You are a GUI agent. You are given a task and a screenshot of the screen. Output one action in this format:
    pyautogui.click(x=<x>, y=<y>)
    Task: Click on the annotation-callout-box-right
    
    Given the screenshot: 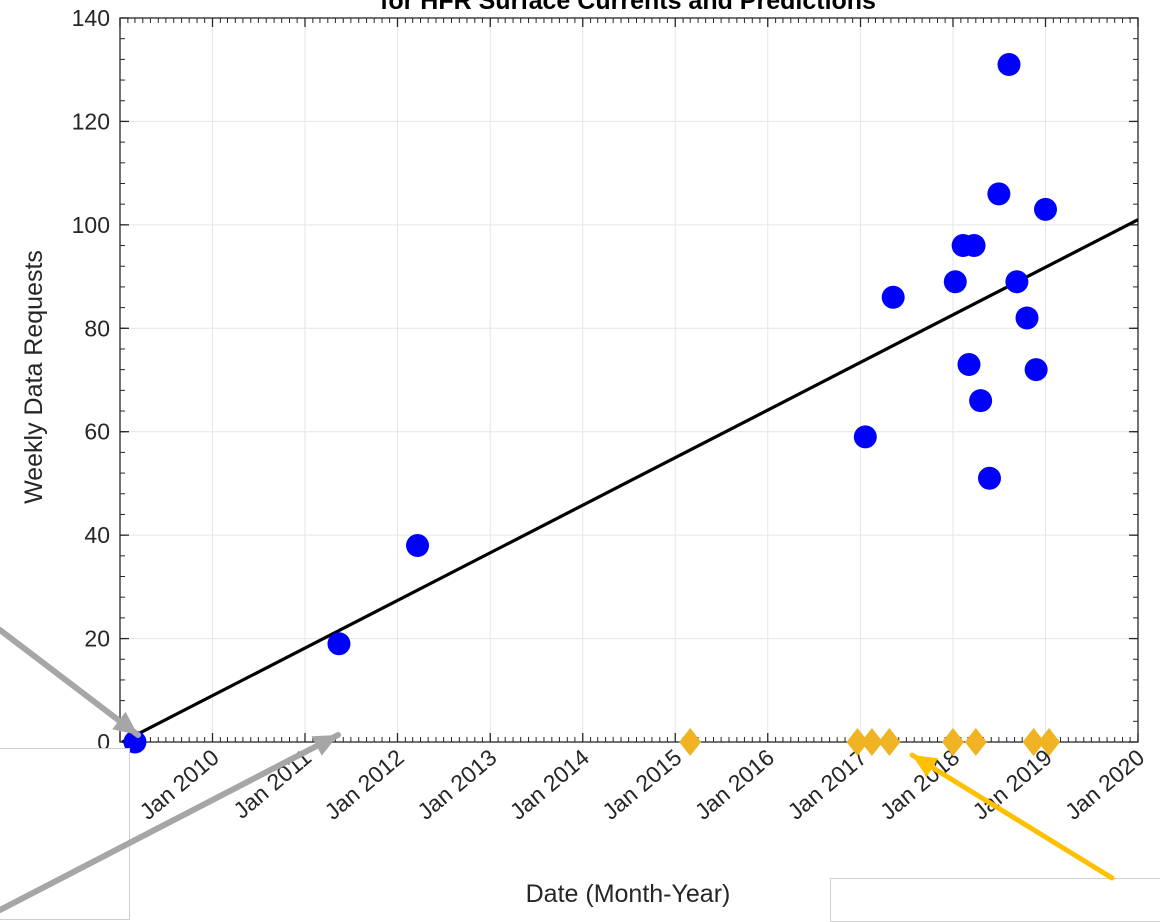 What is the action you would take?
    pyautogui.click(x=995, y=900)
    